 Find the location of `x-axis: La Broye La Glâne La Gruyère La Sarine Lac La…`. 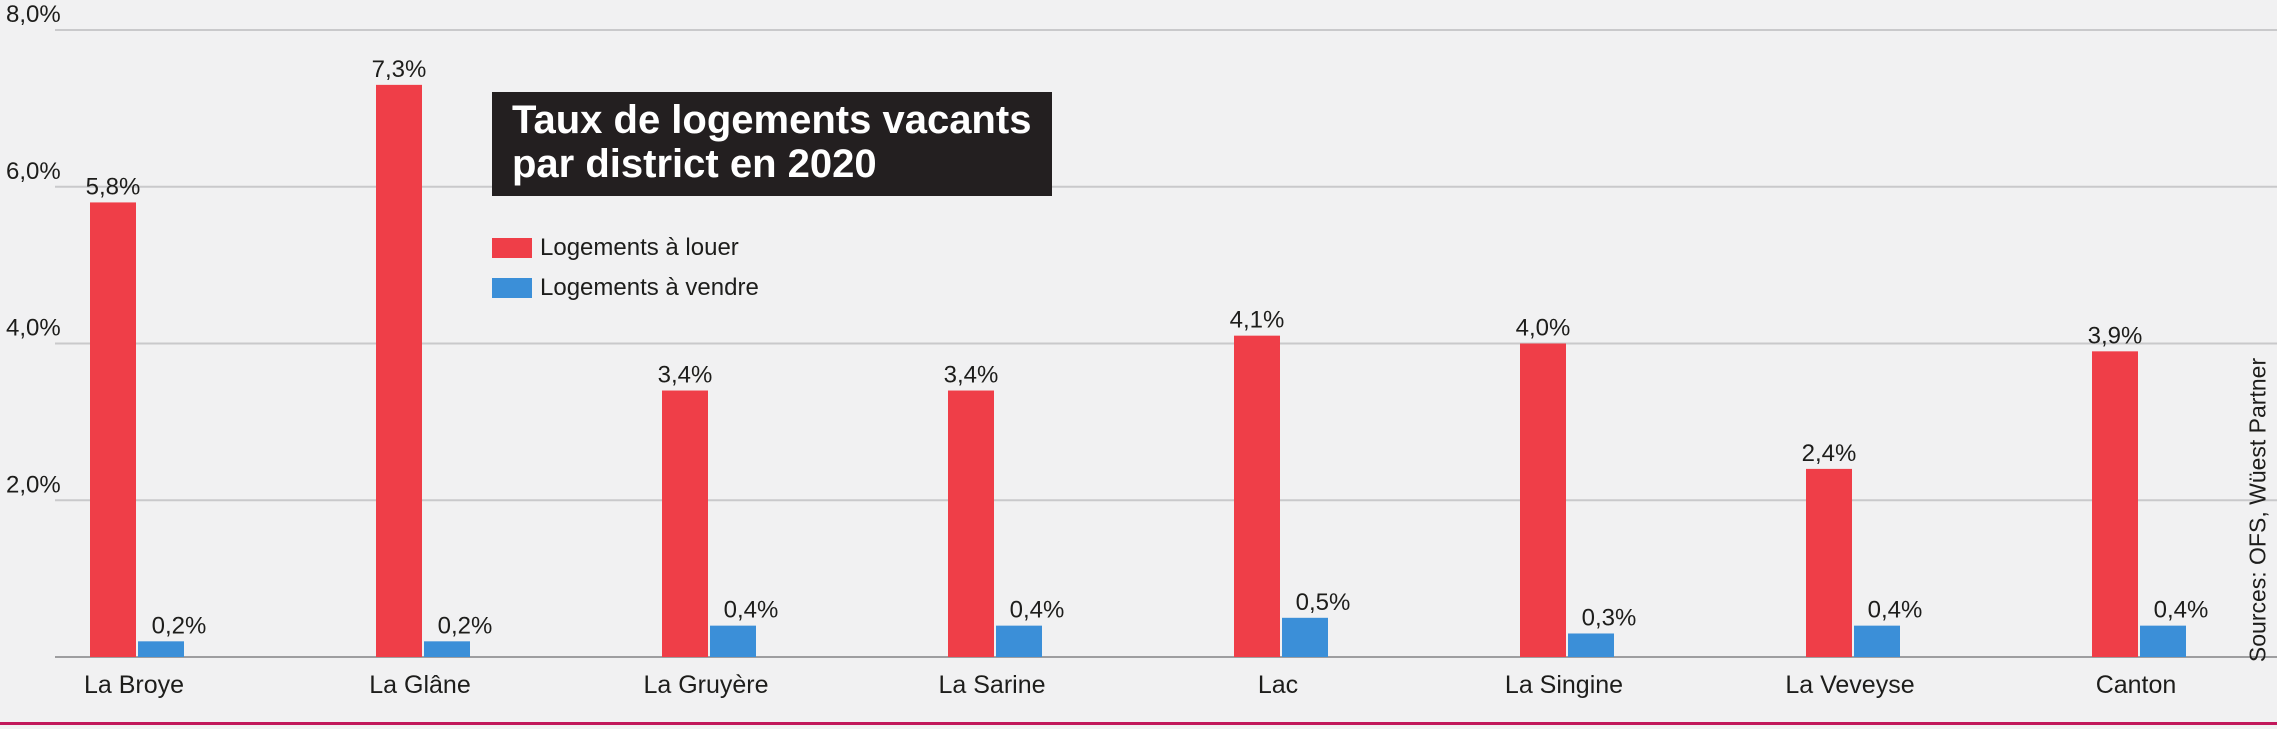

x-axis: La Broye La Glâne La Gruyère La Sarine Lac La… is located at coordinates (1130, 685).